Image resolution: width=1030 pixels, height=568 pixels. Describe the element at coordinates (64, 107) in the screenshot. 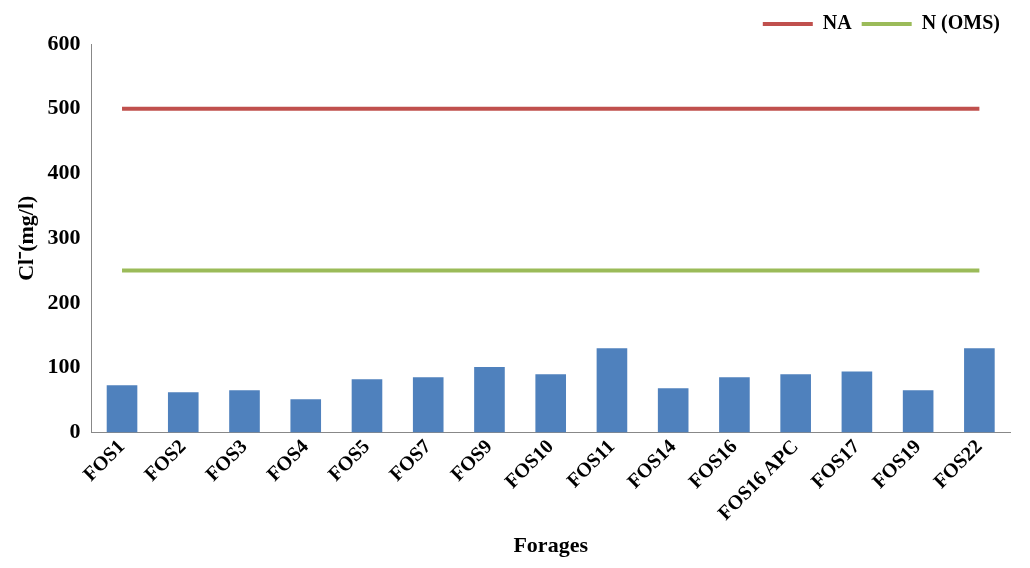

I see `y-tick-label: 500` at that location.